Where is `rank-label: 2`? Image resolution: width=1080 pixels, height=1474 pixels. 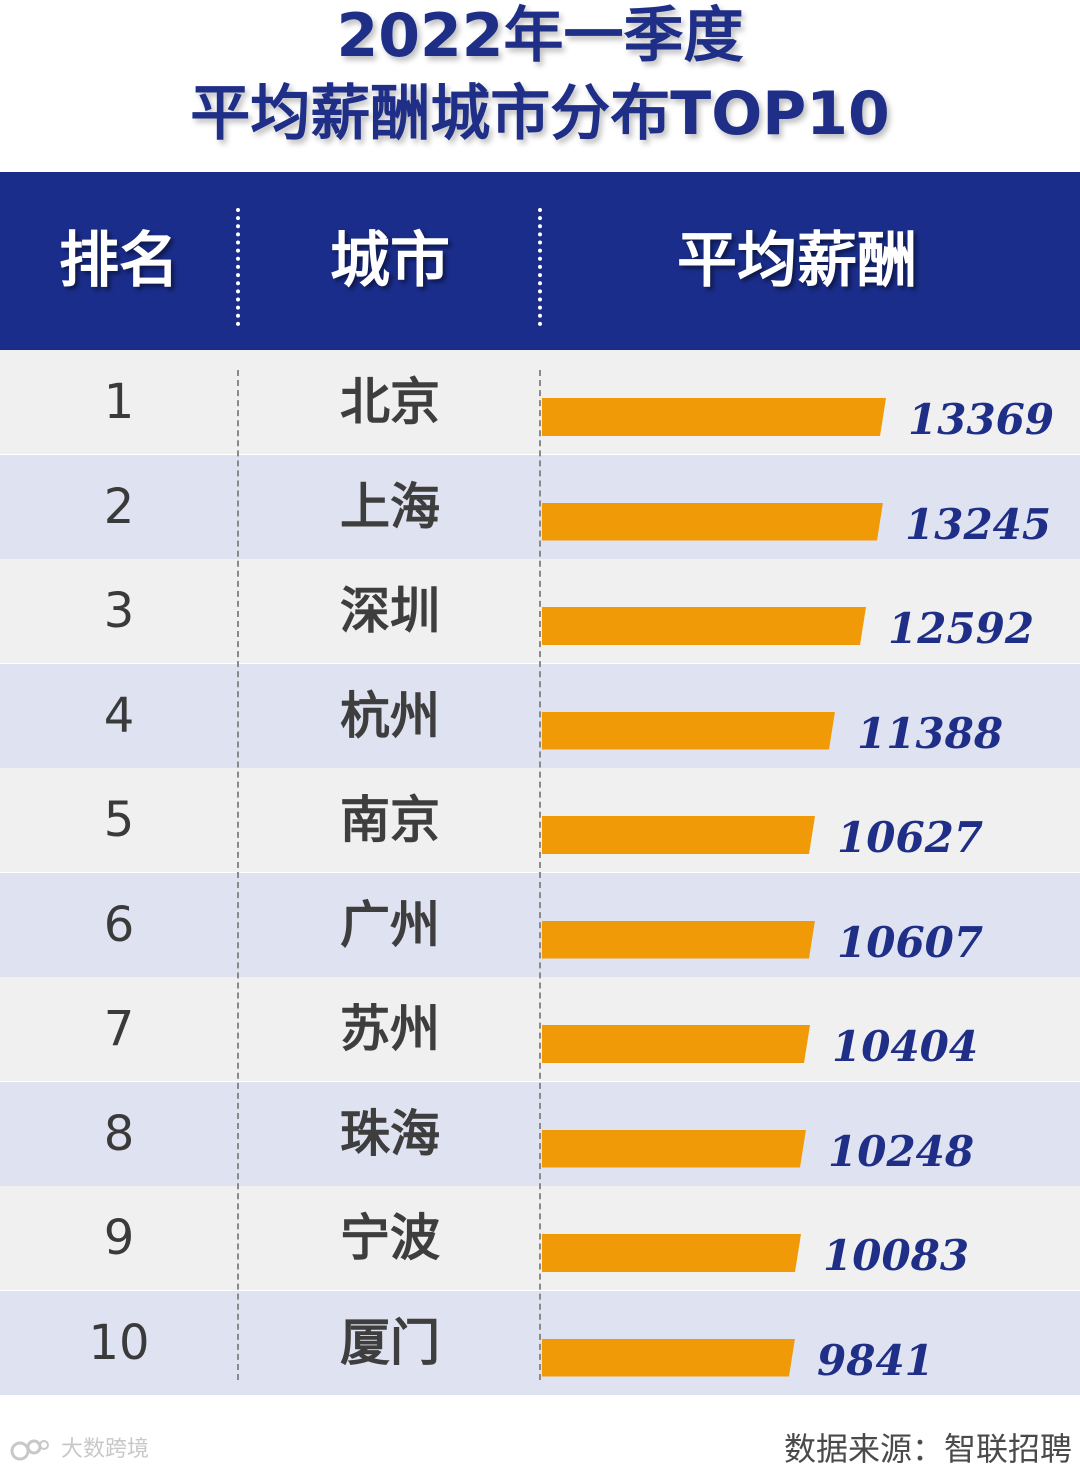 rank-label: 2 is located at coordinates (119, 506).